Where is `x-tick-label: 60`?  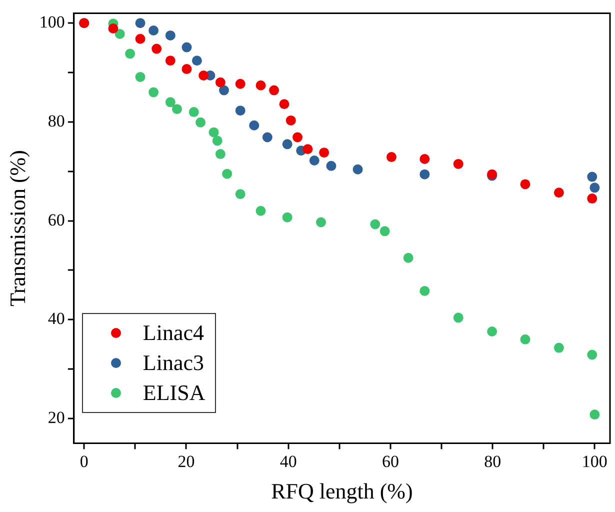 x-tick-label: 60 is located at coordinates (390, 461).